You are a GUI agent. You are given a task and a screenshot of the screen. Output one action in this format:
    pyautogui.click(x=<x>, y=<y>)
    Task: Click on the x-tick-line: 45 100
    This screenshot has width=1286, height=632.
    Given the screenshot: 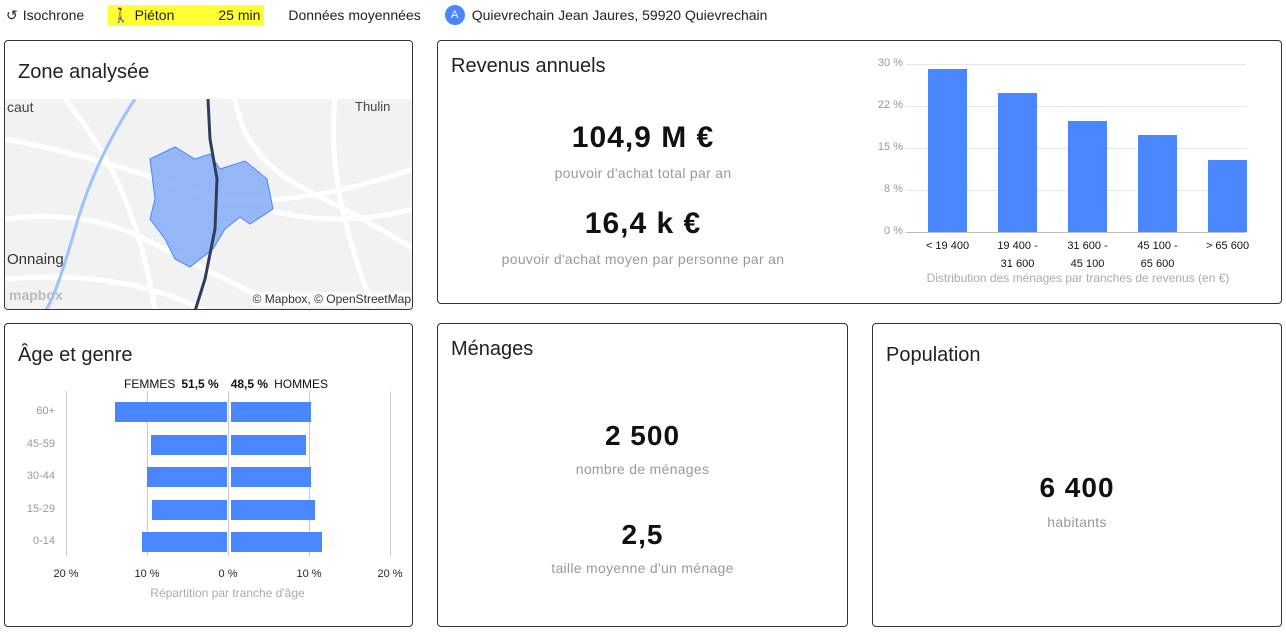 What is the action you would take?
    pyautogui.click(x=1087, y=264)
    